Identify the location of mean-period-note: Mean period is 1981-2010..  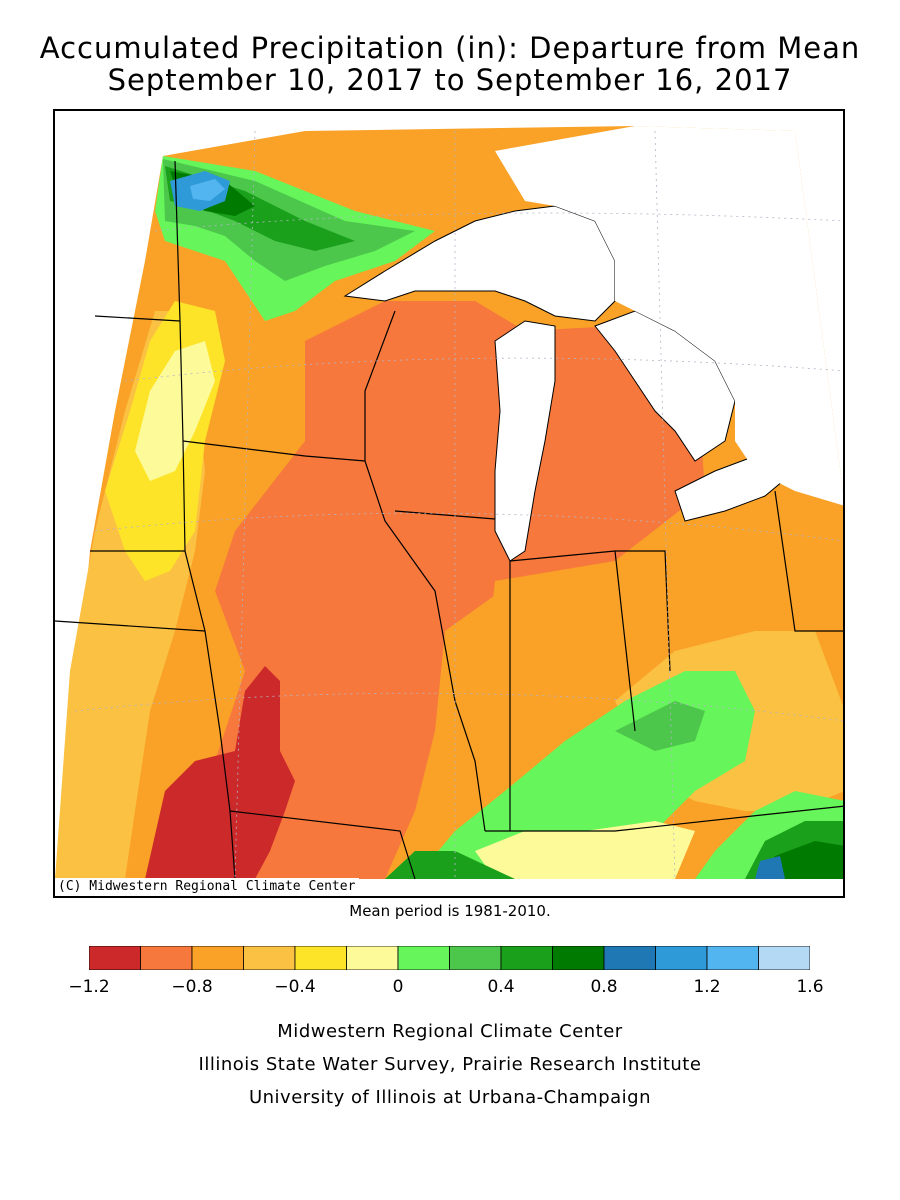
(450, 911).